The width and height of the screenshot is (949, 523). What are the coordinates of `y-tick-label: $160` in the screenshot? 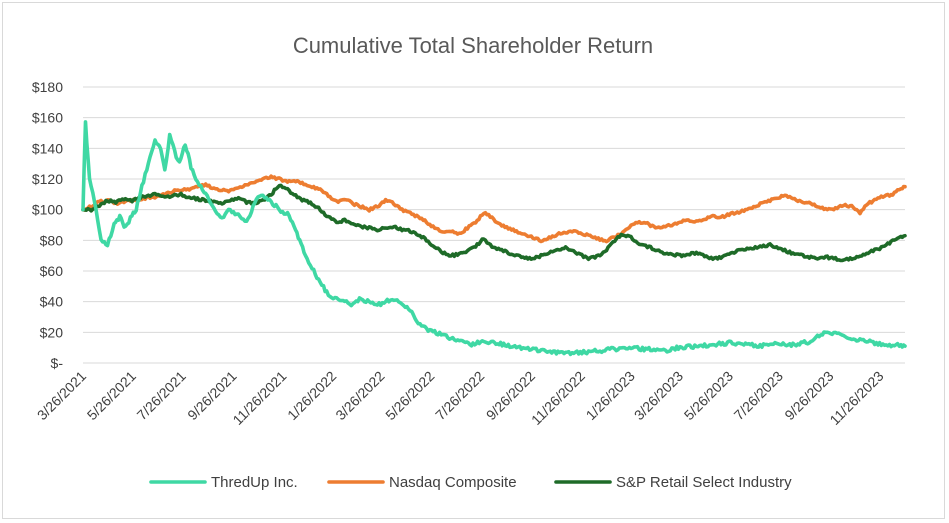 It's located at (47, 118).